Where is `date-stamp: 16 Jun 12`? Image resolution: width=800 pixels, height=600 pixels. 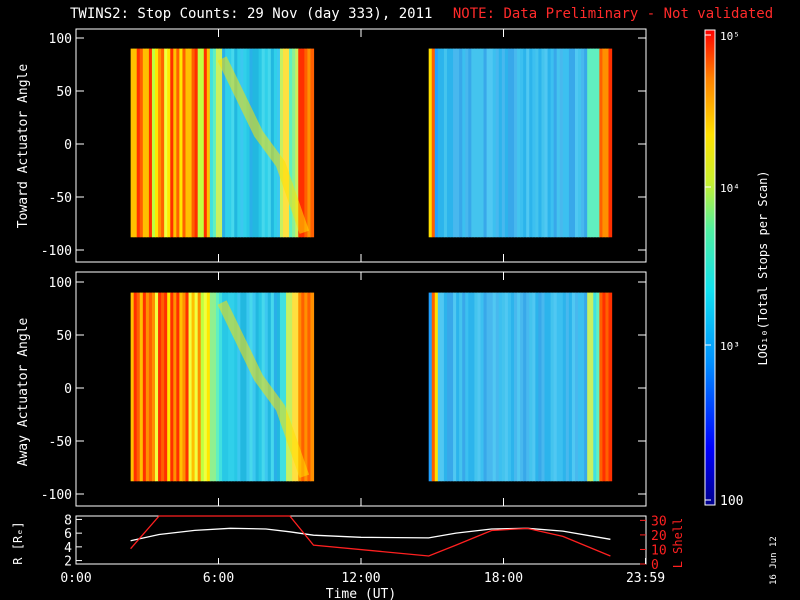 date-stamp: 16 Jun 12 is located at coordinates (774, 560).